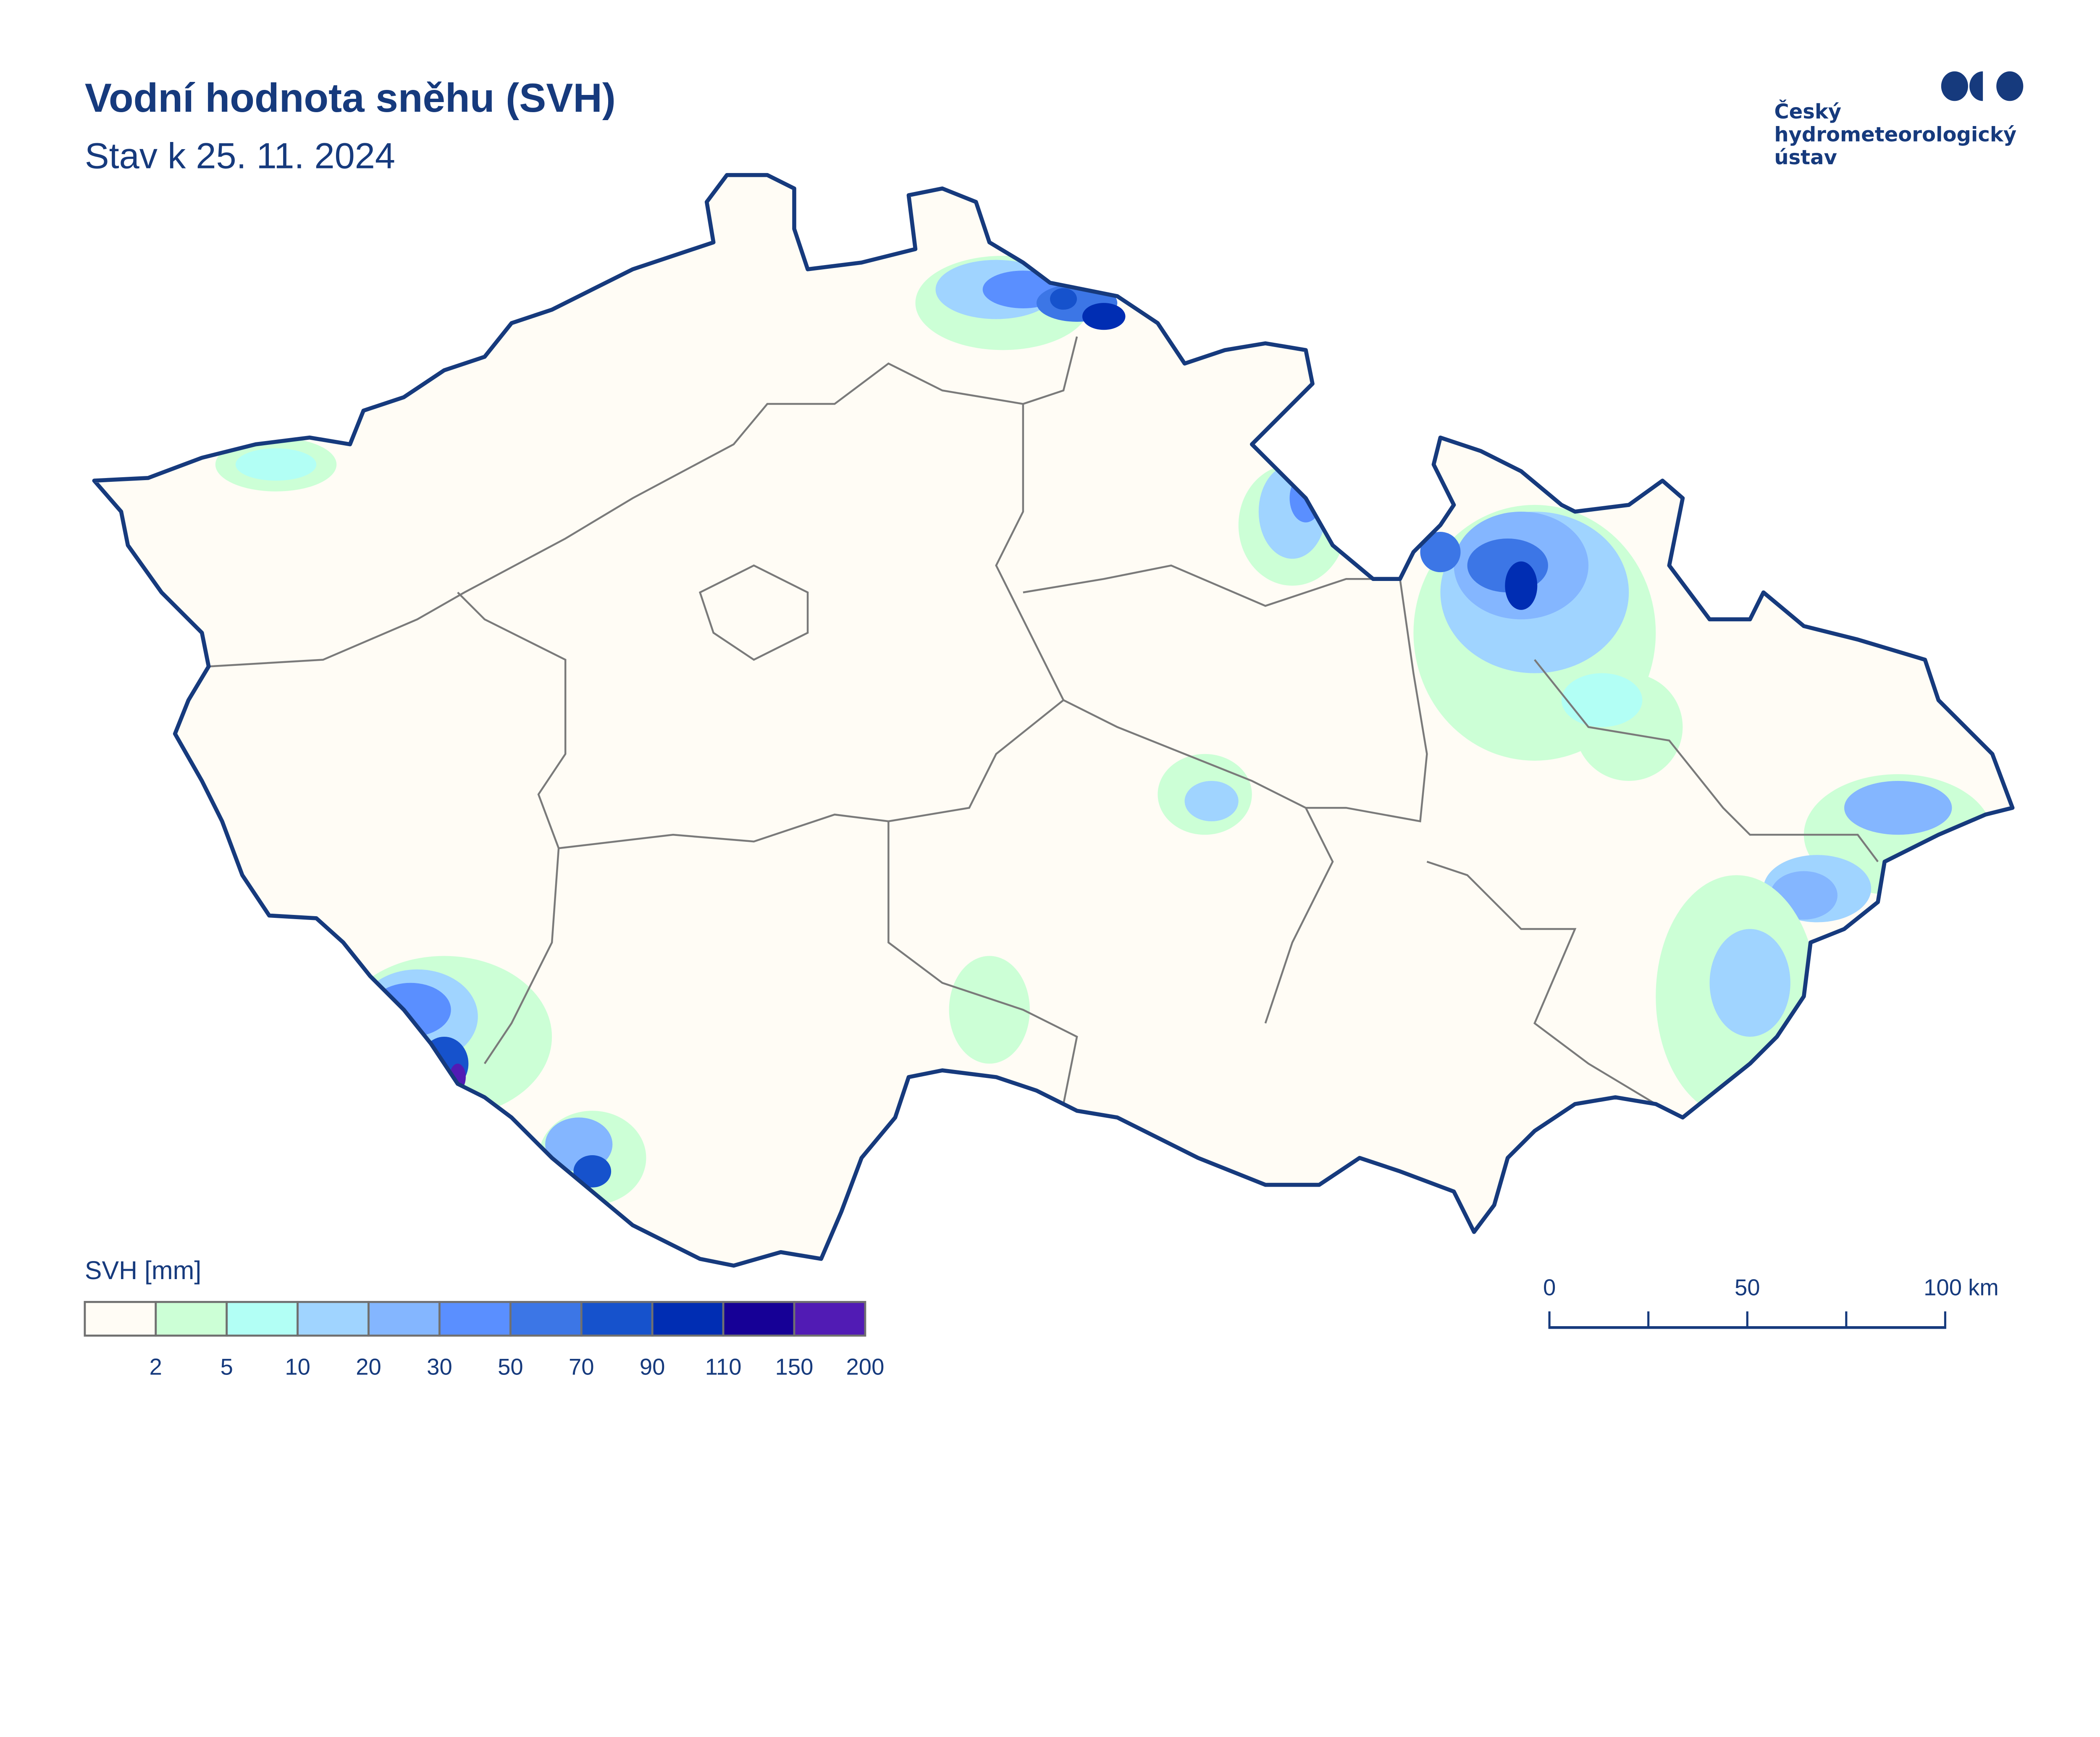 The image size is (2100, 1737). What do you see at coordinates (143, 1270) in the screenshot?
I see `legend-title: SVH [mm]` at bounding box center [143, 1270].